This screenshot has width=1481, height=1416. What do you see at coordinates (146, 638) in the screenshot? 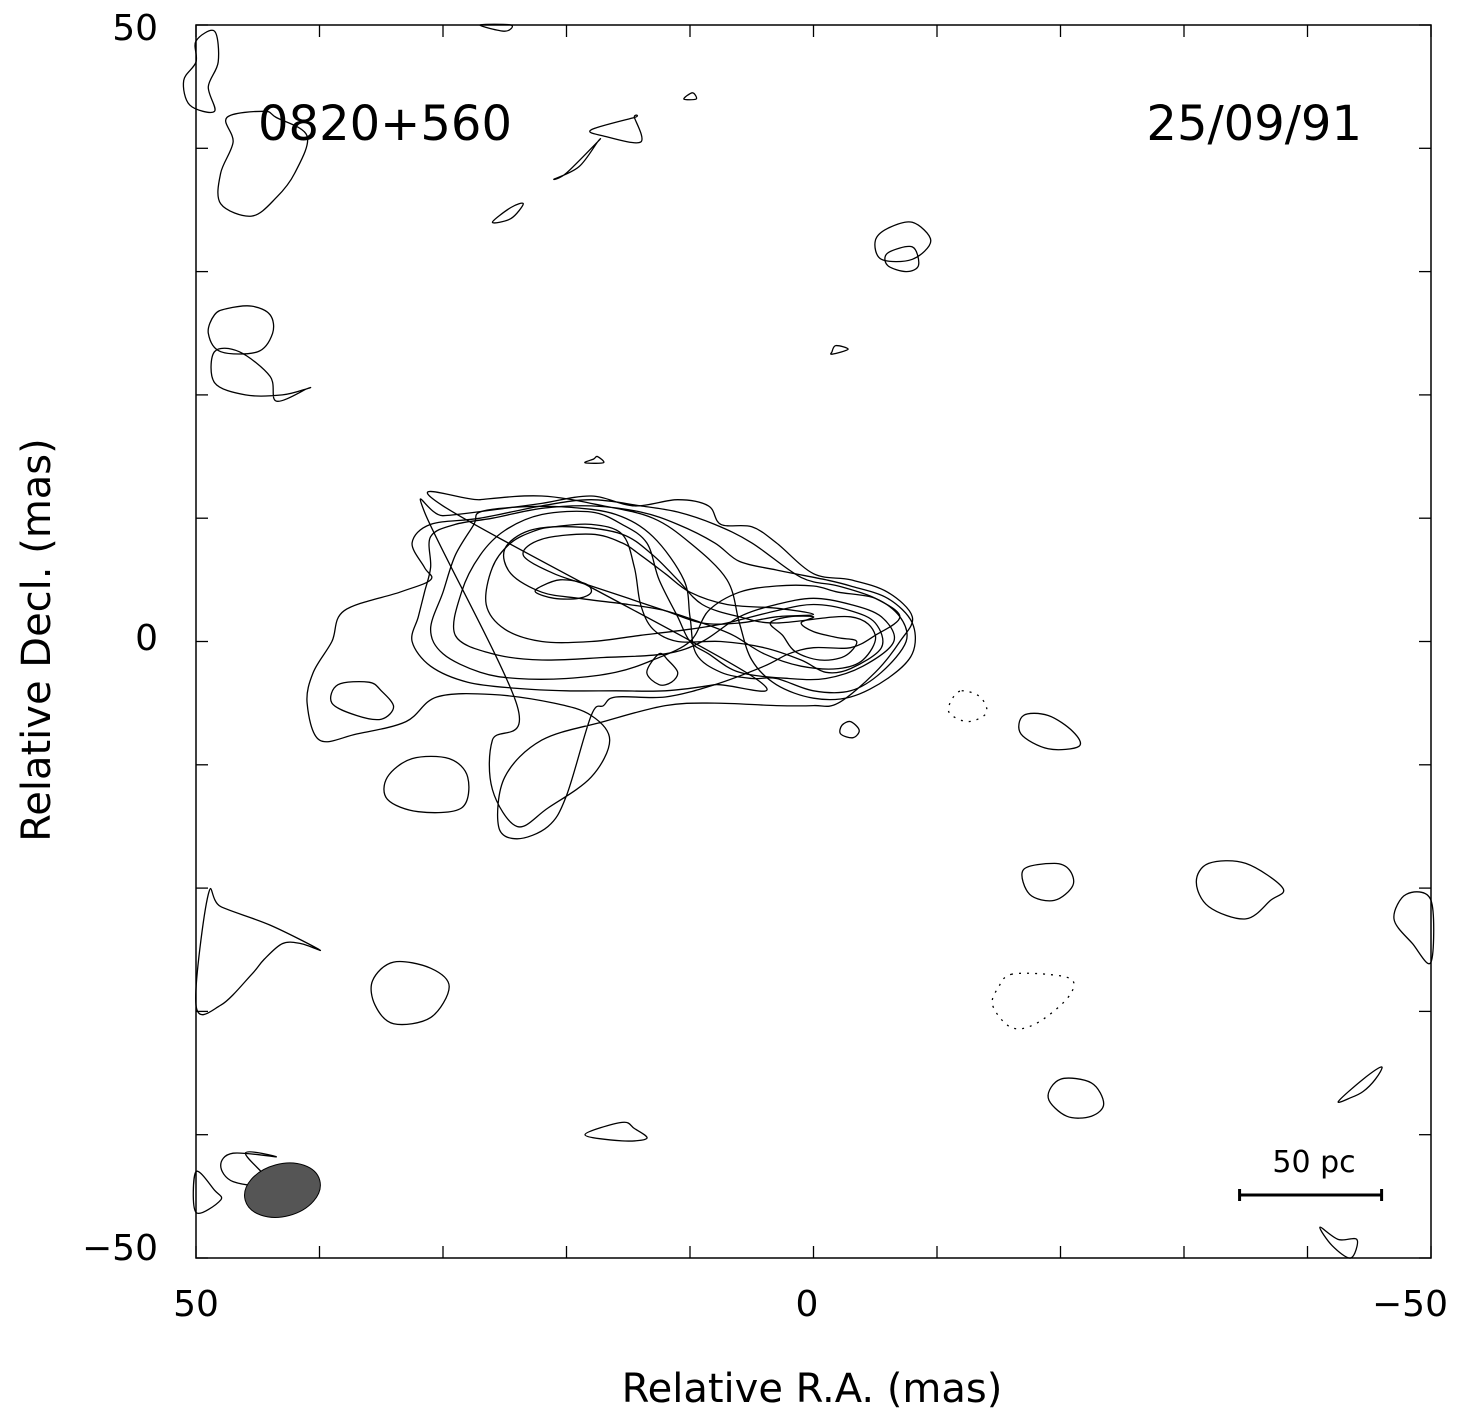
I see `y-tick-label-mid: 0` at bounding box center [146, 638].